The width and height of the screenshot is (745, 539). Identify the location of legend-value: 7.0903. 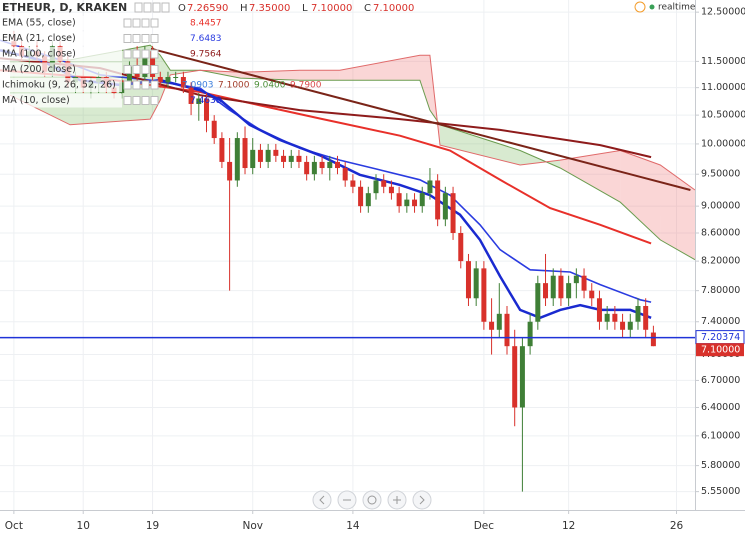
(198, 86).